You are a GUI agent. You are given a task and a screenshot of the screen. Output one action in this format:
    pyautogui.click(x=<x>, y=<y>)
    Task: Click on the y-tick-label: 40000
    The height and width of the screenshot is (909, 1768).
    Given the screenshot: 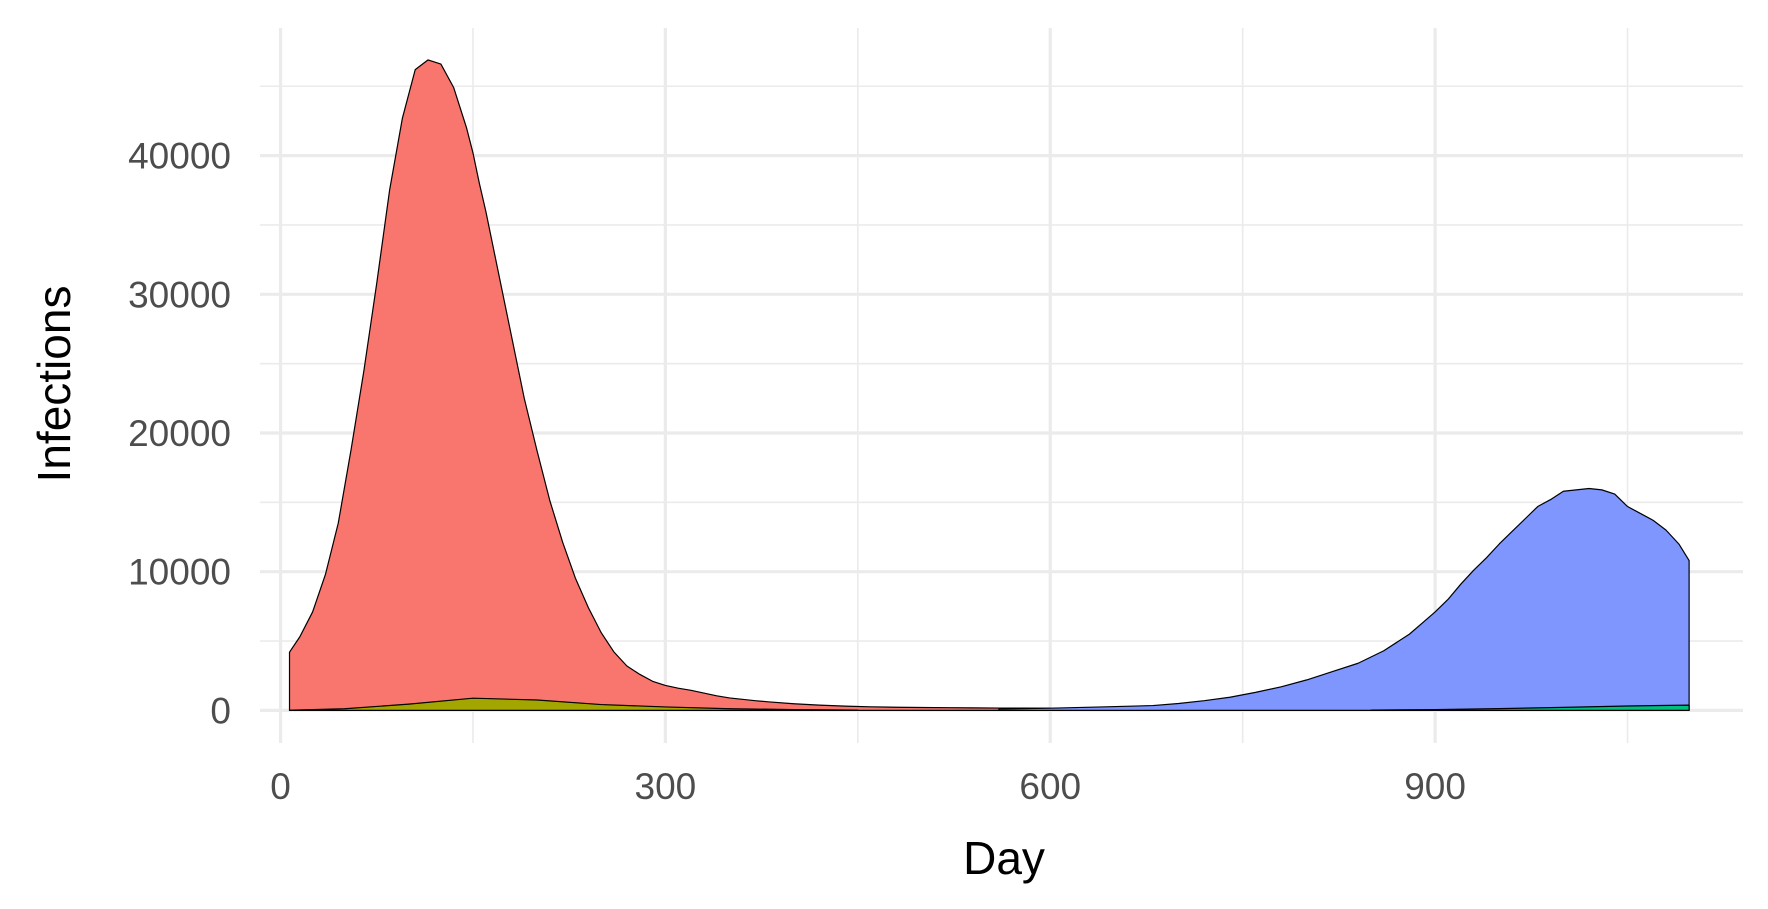 What is the action you would take?
    pyautogui.click(x=179, y=156)
    